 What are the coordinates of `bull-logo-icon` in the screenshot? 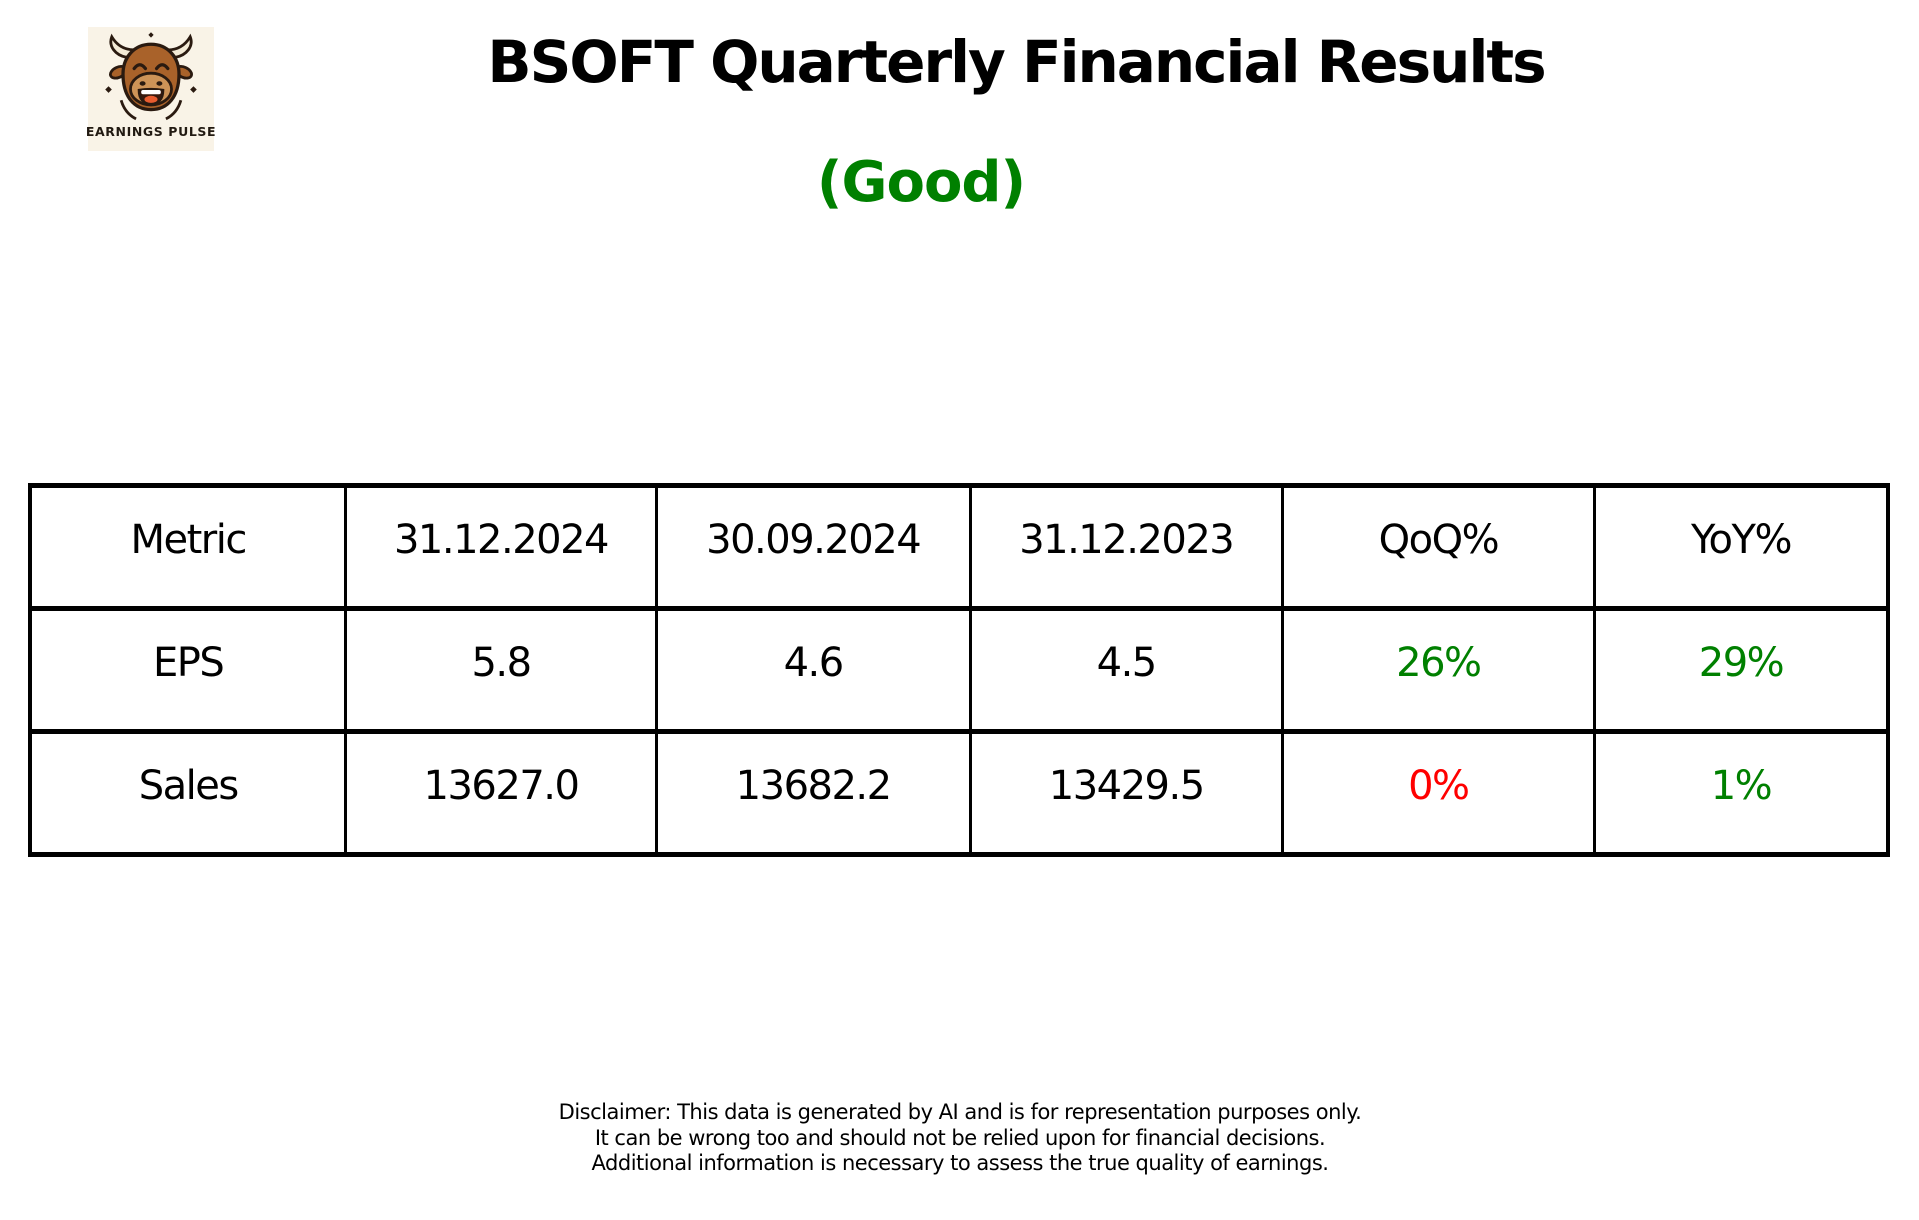 It's located at (151, 76).